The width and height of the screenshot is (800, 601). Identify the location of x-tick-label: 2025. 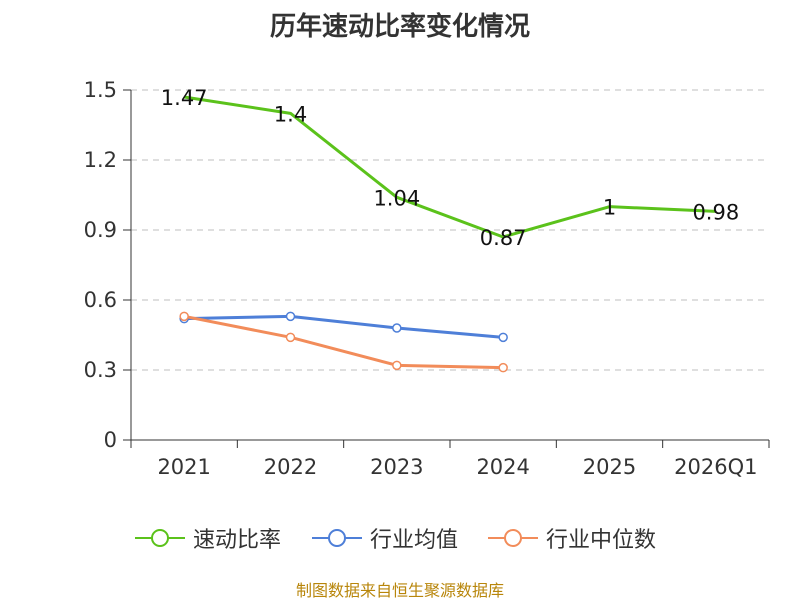
(609, 467).